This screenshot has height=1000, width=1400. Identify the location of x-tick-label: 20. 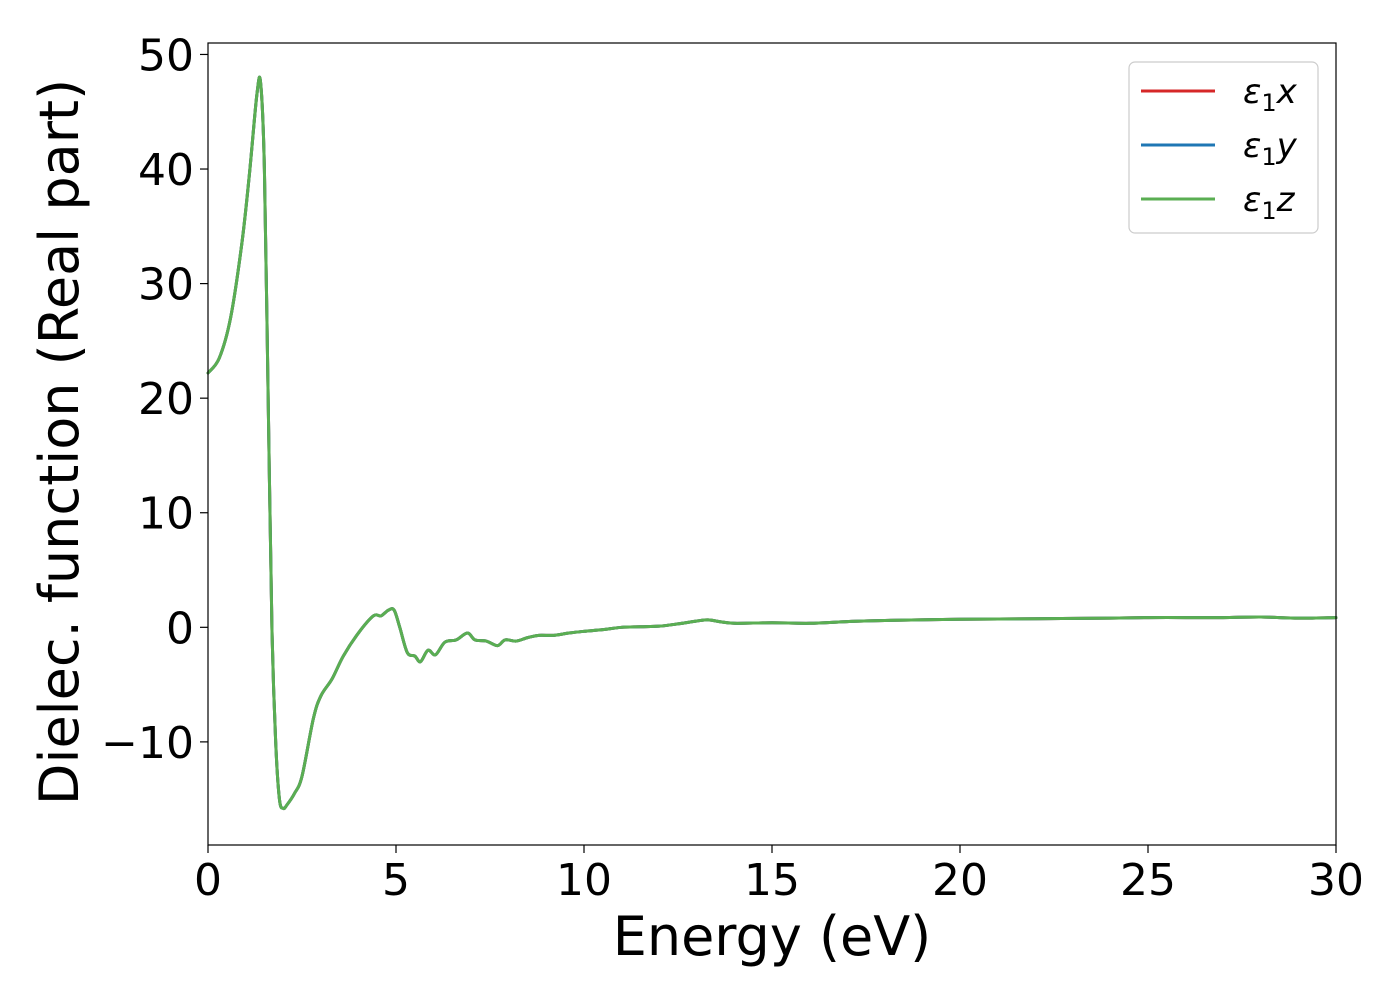
(960, 880).